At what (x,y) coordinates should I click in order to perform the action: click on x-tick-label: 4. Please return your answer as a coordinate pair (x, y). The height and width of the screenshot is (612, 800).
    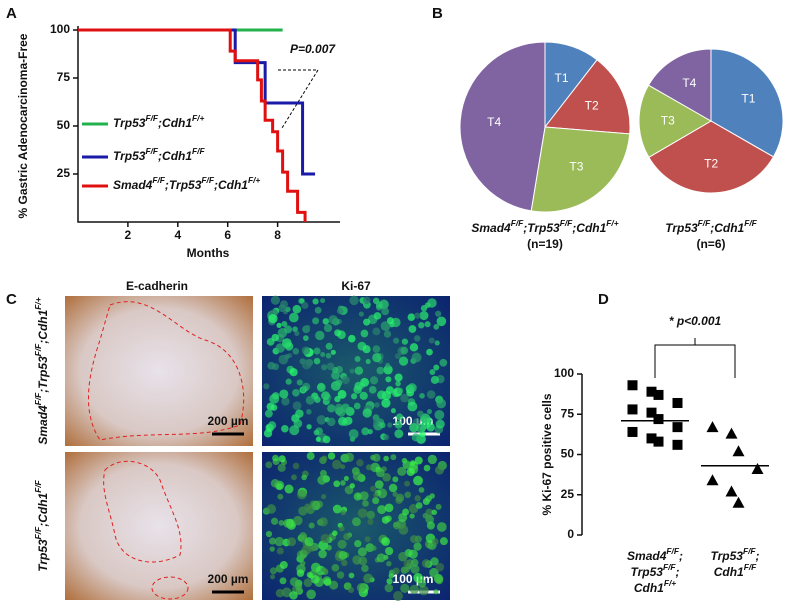
    Looking at the image, I should click on (177, 235).